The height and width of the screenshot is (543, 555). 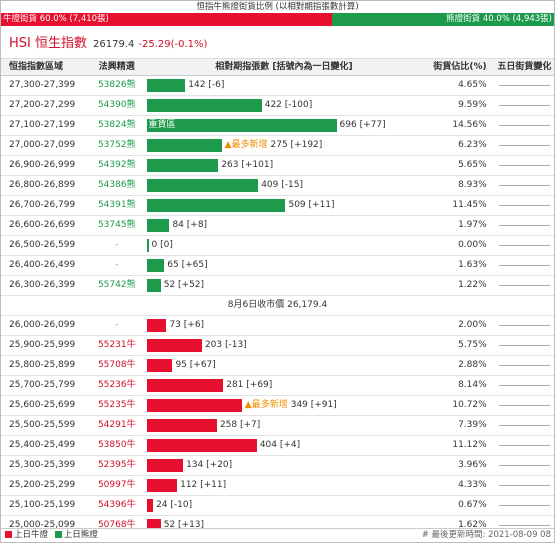 I want to click on footer: 上日牛證 上日熊證 # 最後更新時間: 2021-08-09 08, so click(x=277, y=535).